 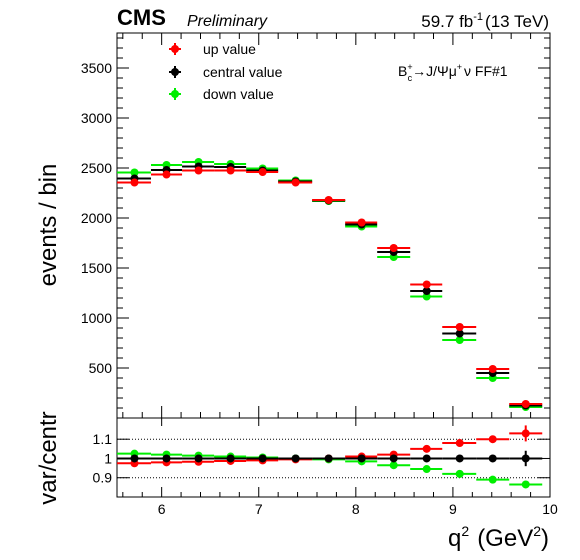 I want to click on ratio-y-tick-label: 0.9, so click(x=103, y=478).